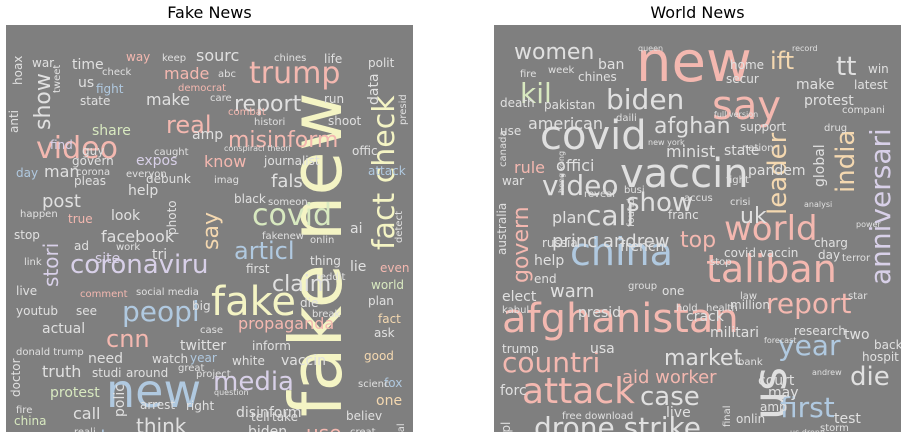  What do you see at coordinates (776, 171) in the screenshot?
I see `word-pandem: pandem` at bounding box center [776, 171].